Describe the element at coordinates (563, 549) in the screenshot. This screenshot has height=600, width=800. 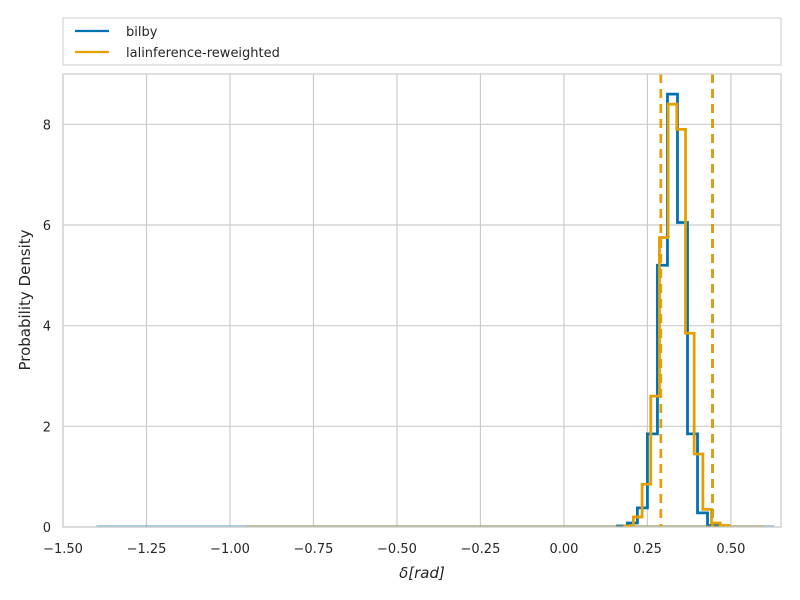
I see `x-tick-label: 0.00` at that location.